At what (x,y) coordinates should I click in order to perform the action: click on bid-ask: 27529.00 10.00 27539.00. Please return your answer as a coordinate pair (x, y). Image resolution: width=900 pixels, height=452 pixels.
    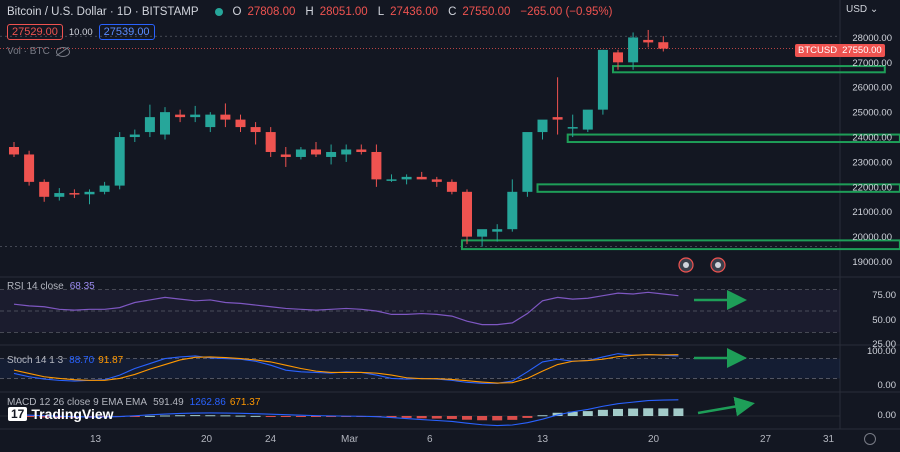
    Looking at the image, I should click on (81, 32).